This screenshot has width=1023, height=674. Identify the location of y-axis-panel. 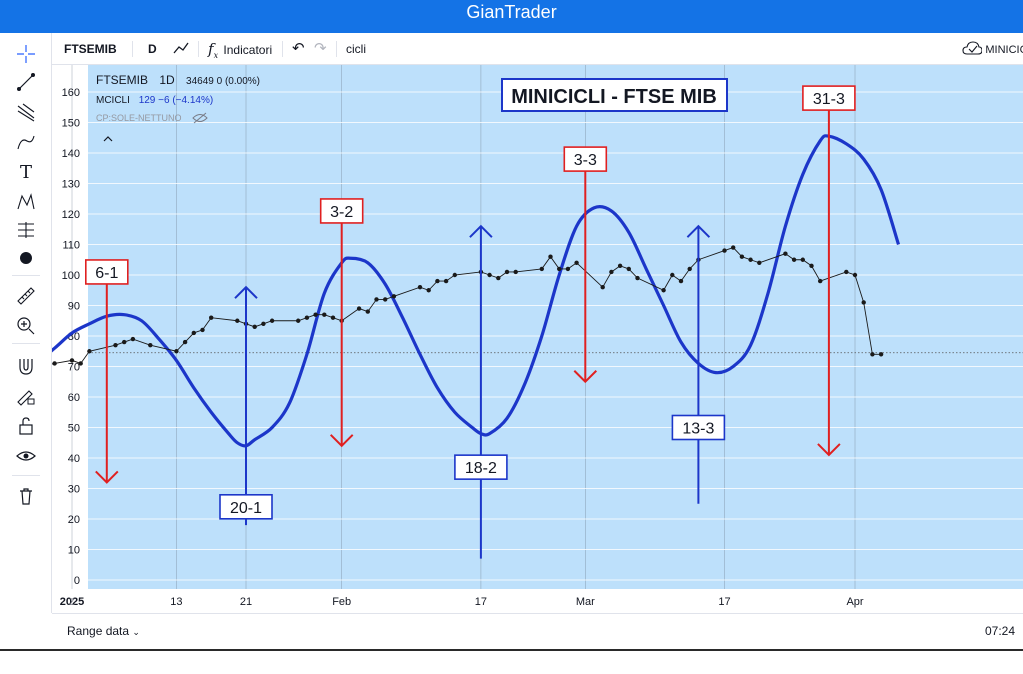
(70, 339).